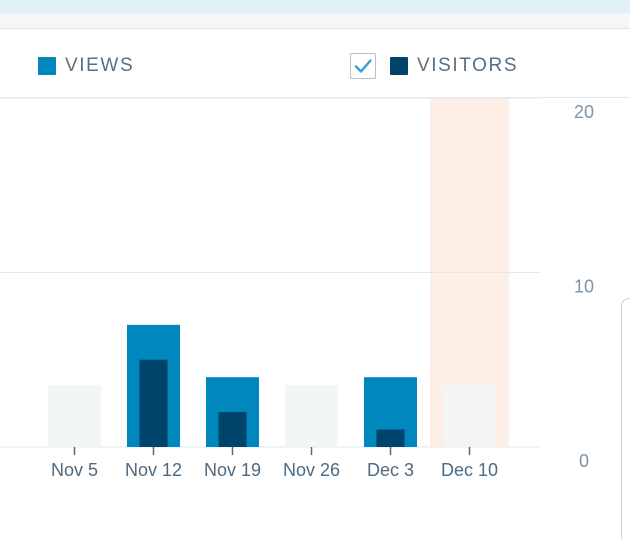  I want to click on legend-views-label: VIEWS, so click(100, 65).